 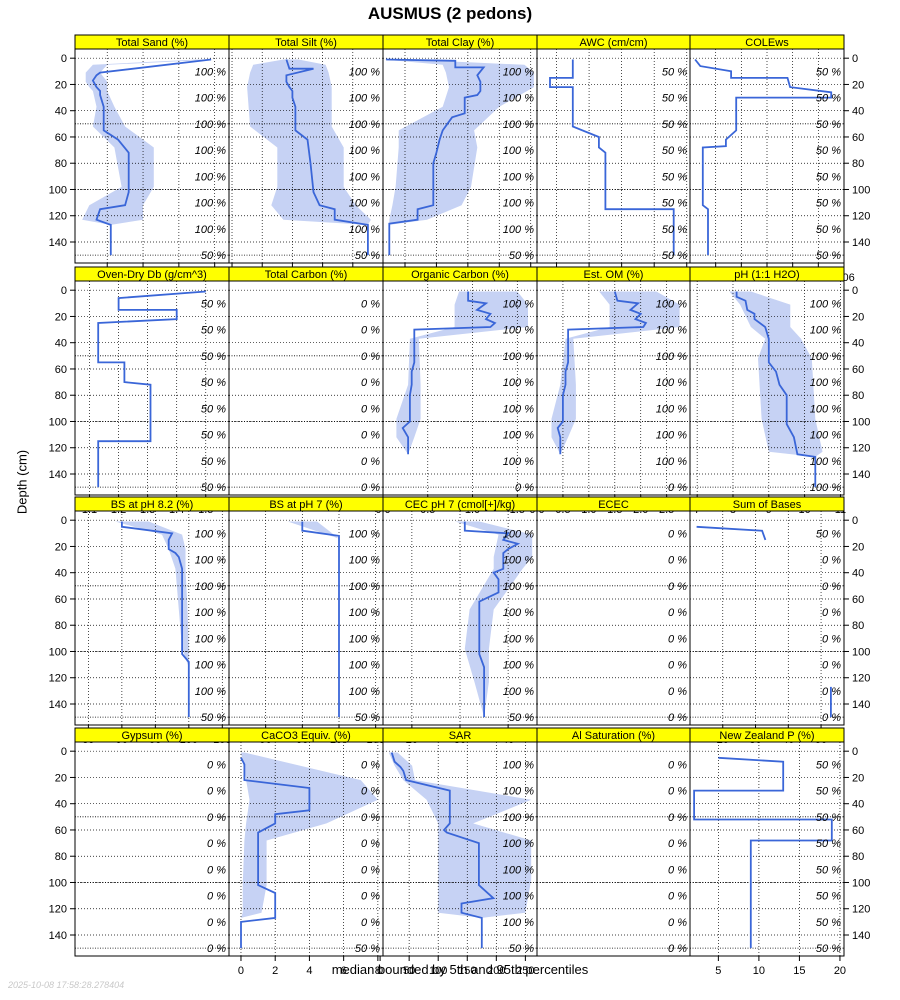 I want to click on row4-ytick-label-left: 100, so click(x=58, y=883).